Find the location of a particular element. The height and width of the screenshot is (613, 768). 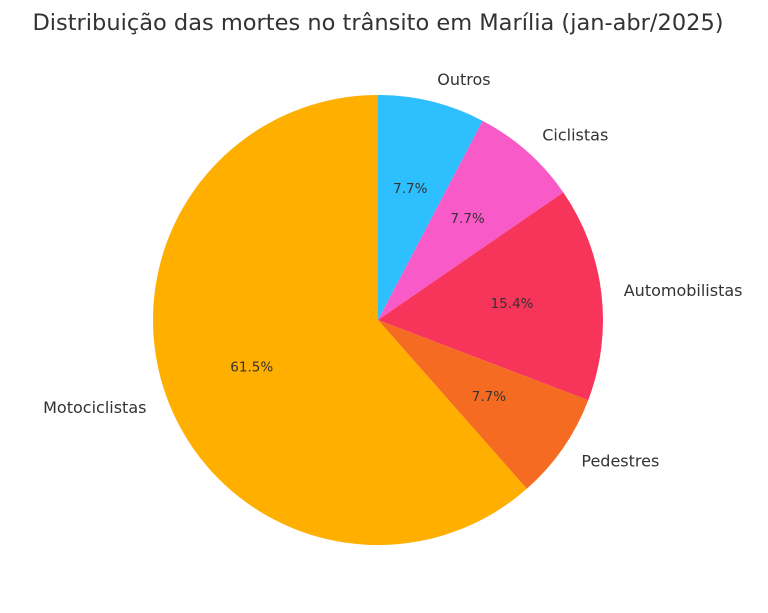

pct-label-automobilistas: 15.4% is located at coordinates (512, 304).